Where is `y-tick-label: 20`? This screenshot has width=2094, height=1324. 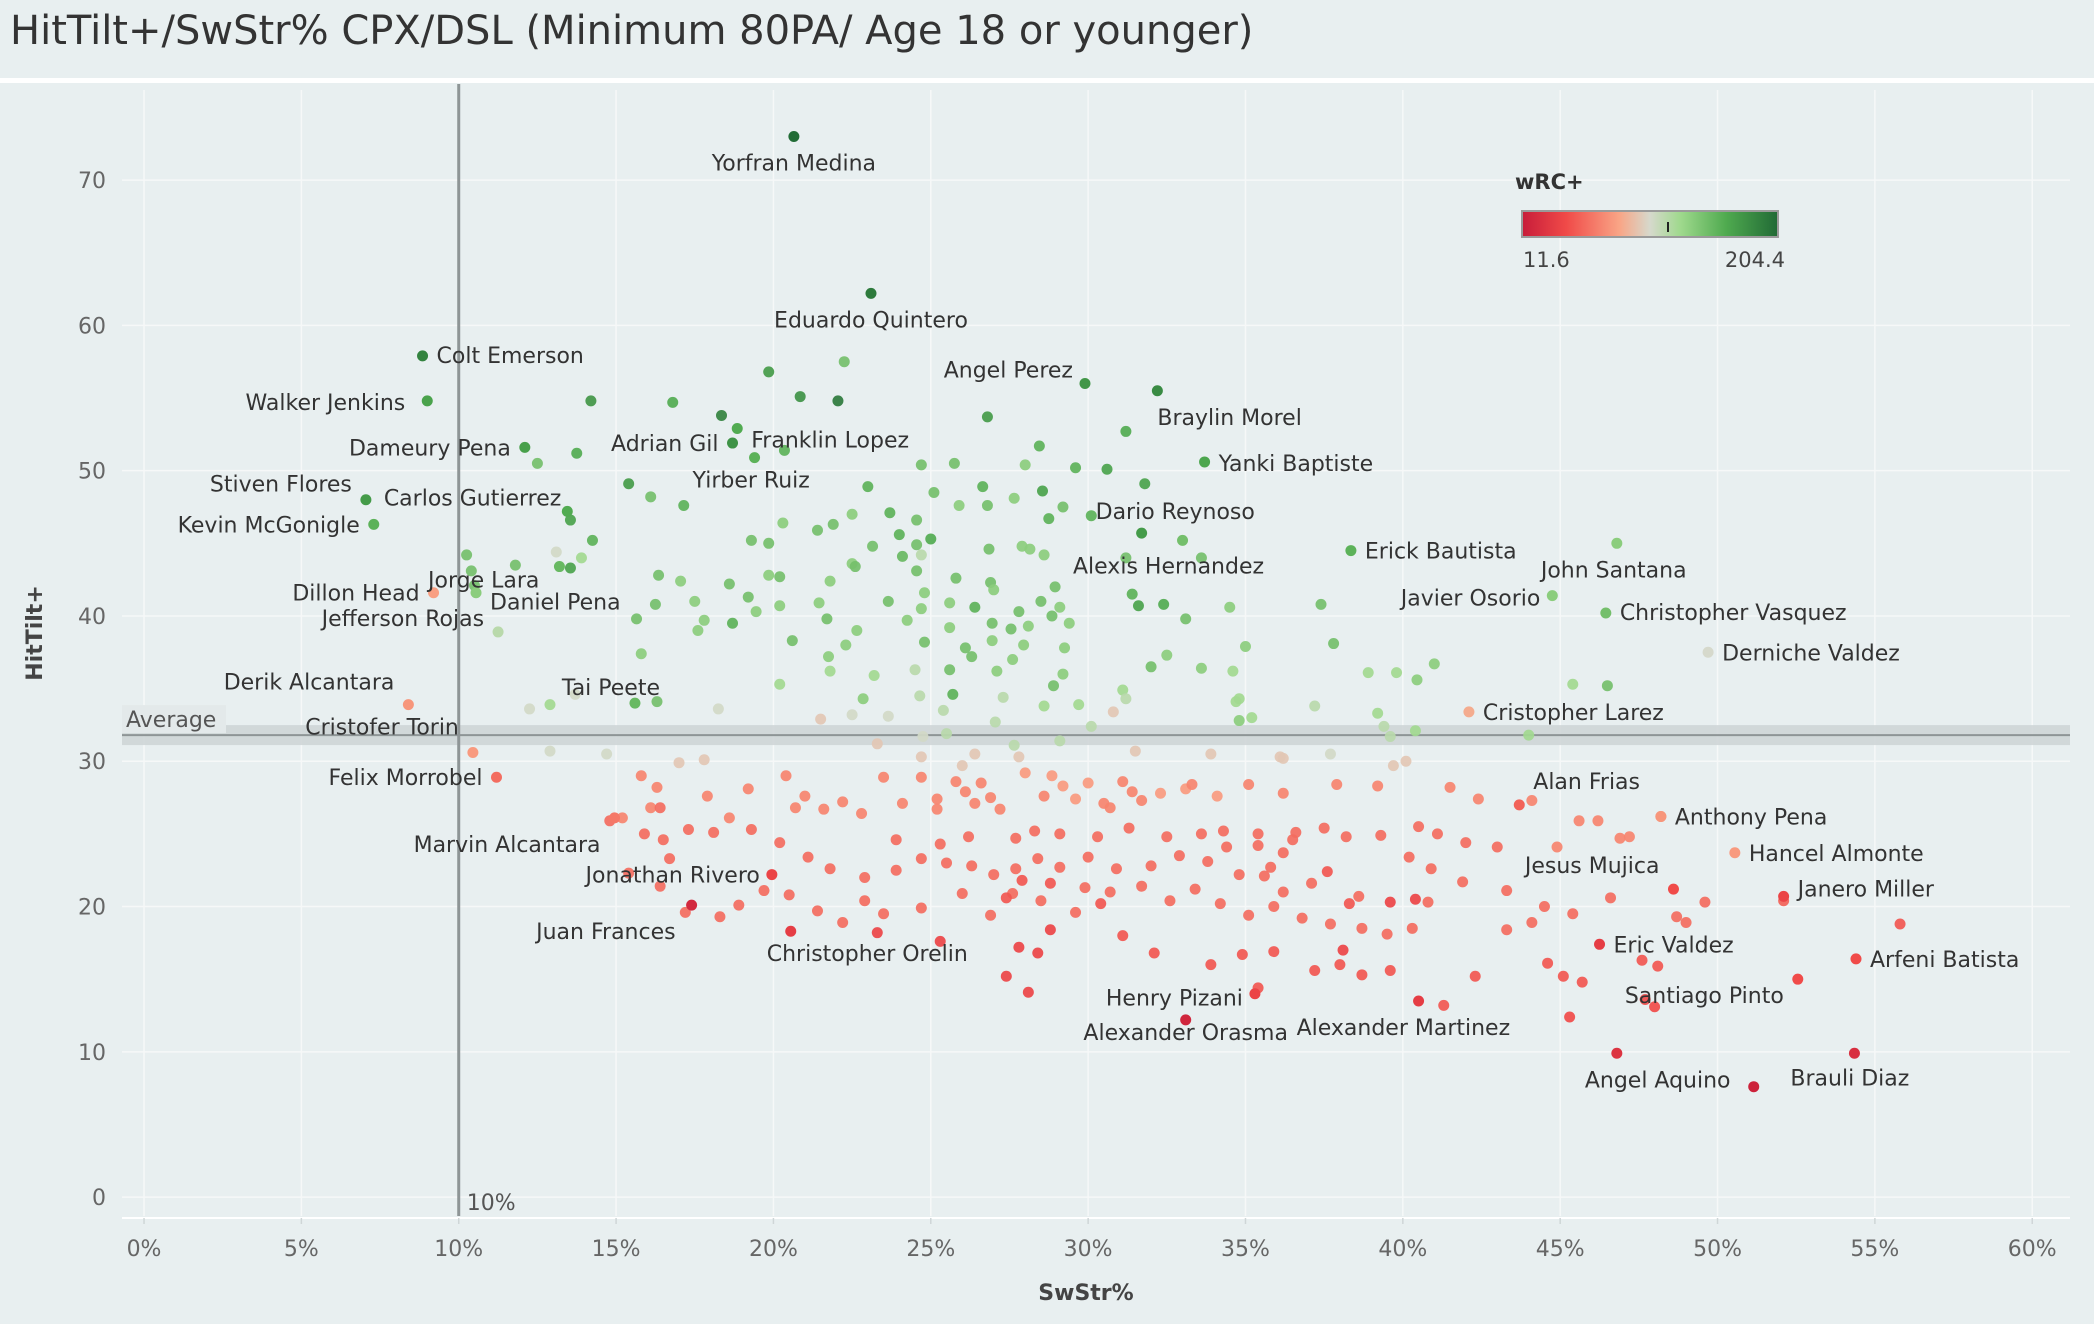
y-tick-label: 20 is located at coordinates (92, 908).